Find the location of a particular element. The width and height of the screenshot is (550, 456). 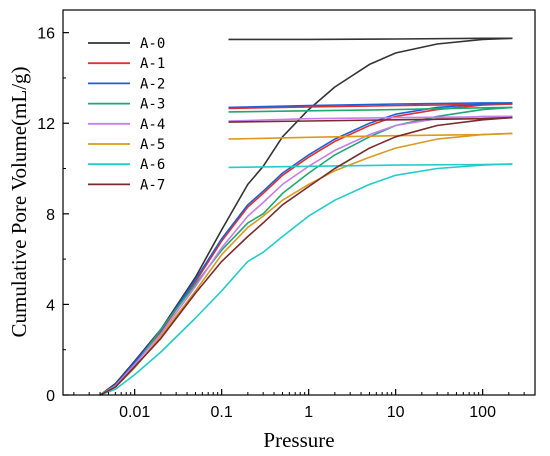

y-tick-label: 0 is located at coordinates (50, 396).